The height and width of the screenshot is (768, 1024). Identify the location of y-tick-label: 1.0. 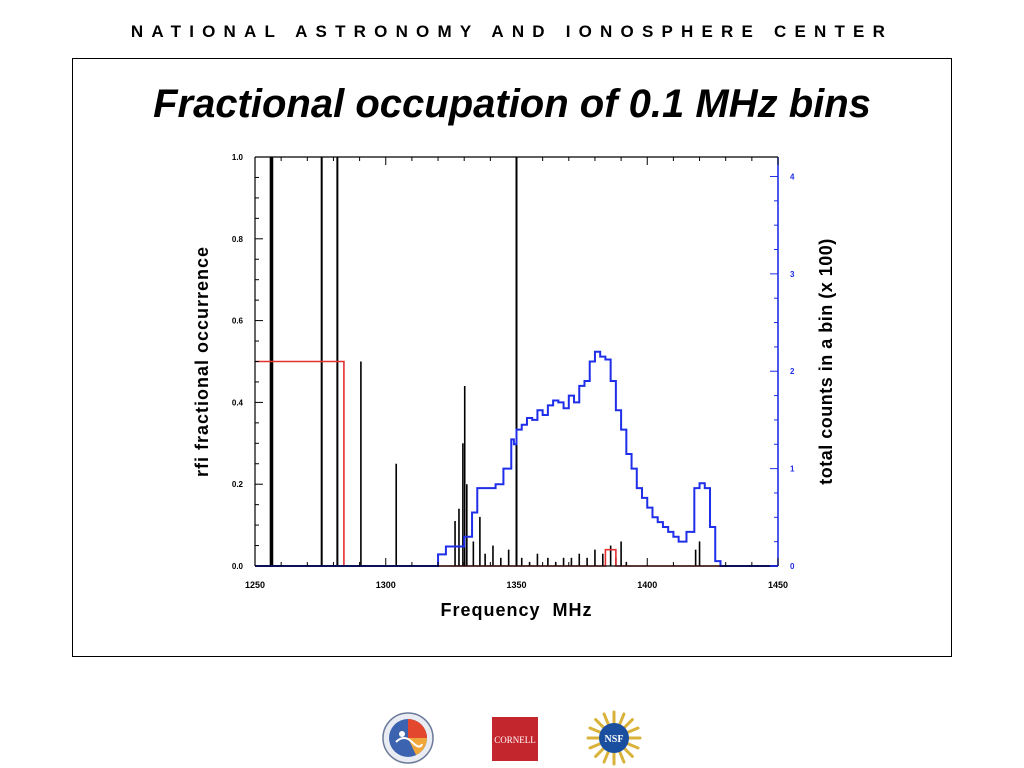
(238, 157).